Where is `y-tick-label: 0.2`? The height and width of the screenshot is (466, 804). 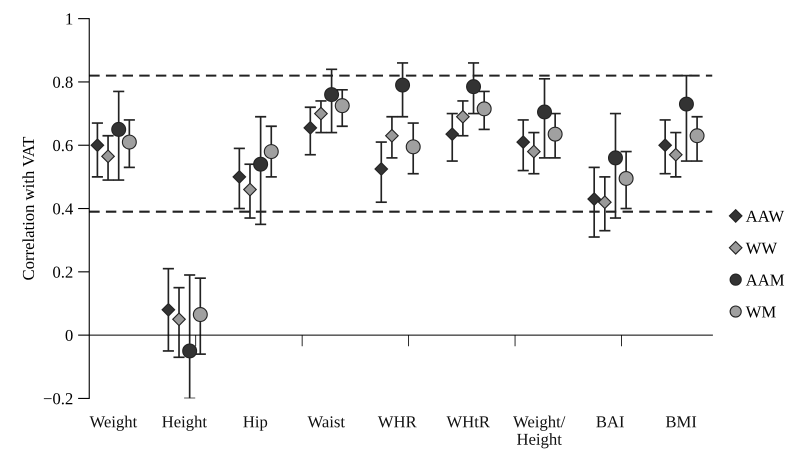
y-tick-label: 0.2 is located at coordinates (62, 272).